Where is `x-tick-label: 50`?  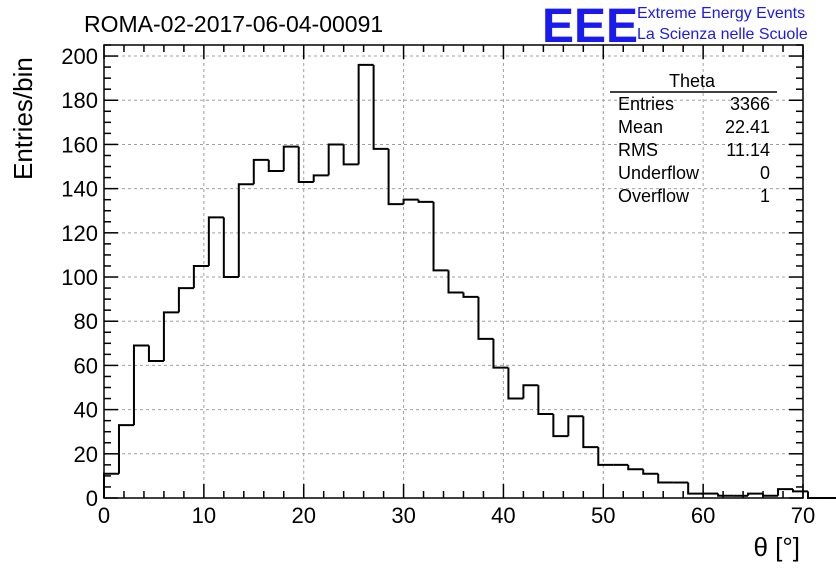 x-tick-label: 50 is located at coordinates (603, 515).